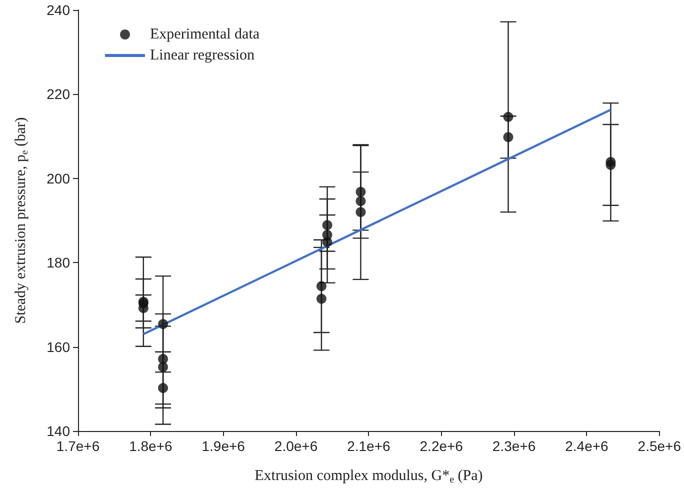 Image resolution: width=684 pixels, height=503 pixels. Describe the element at coordinates (660, 446) in the screenshot. I see `x-tick-label: 2.5e+6` at that location.